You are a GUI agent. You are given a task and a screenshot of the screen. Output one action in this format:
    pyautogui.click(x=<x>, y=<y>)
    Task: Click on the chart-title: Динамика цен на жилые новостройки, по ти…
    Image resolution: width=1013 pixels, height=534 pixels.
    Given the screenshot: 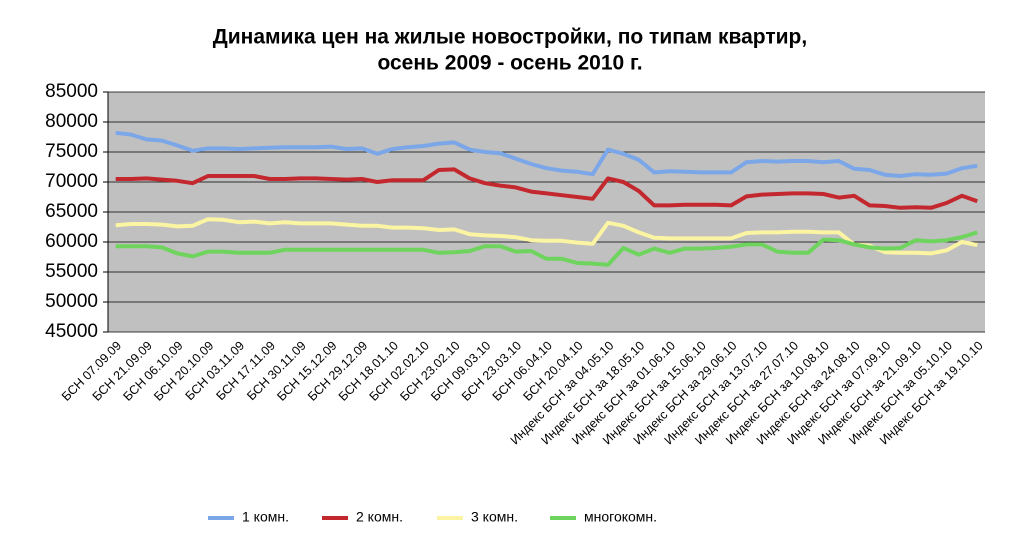 What is the action you would take?
    pyautogui.click(x=510, y=37)
    